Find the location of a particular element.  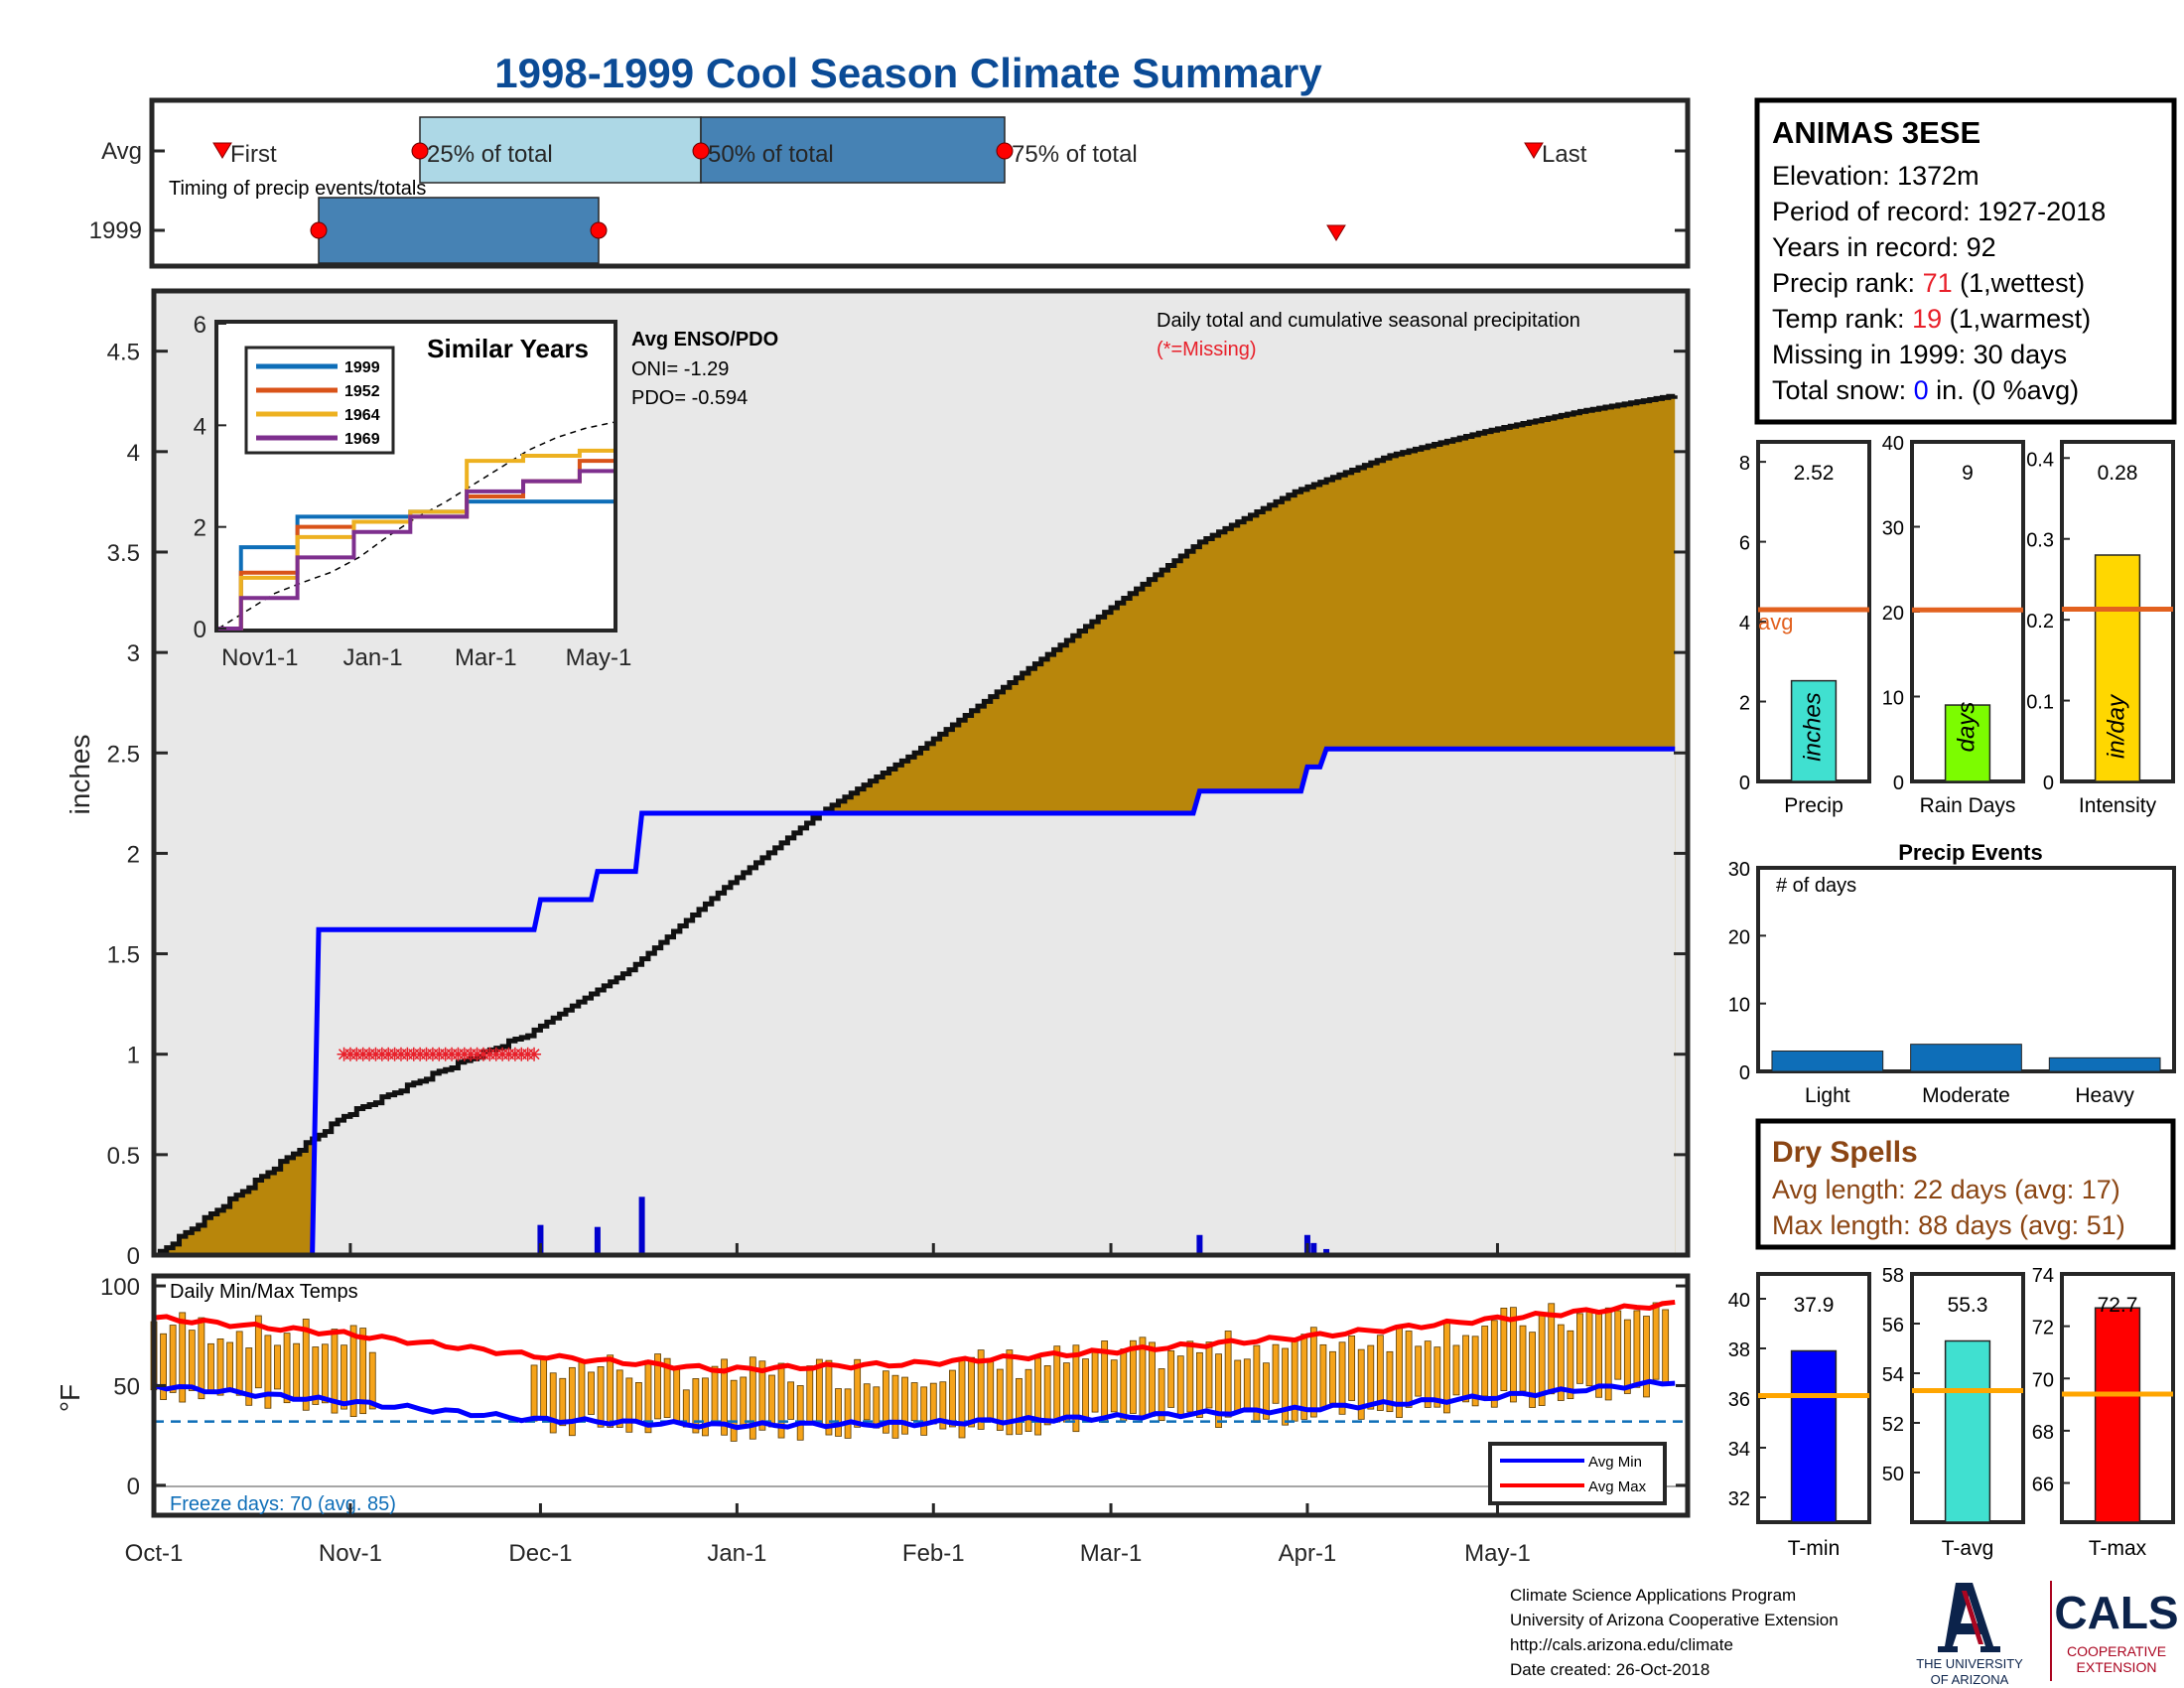

events-xtick: Light is located at coordinates (1827, 1095).